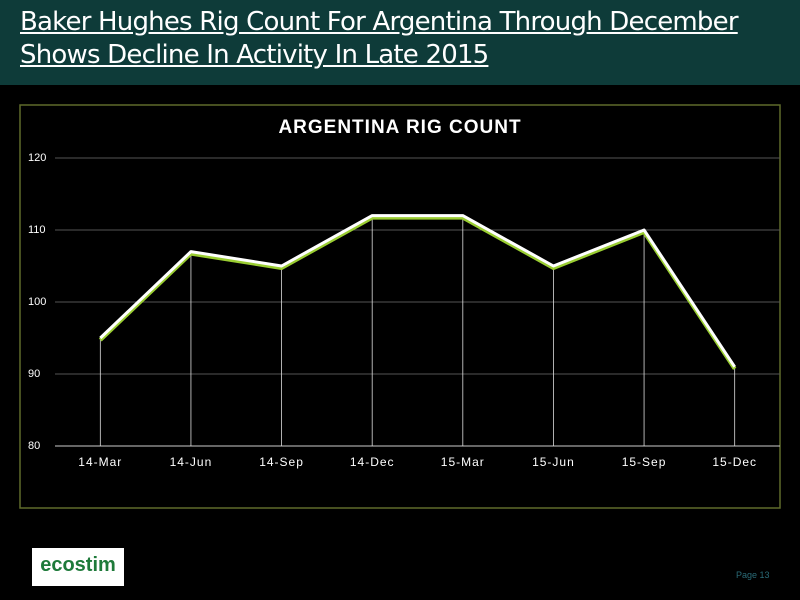  I want to click on y-tick-label: 90, so click(34, 374).